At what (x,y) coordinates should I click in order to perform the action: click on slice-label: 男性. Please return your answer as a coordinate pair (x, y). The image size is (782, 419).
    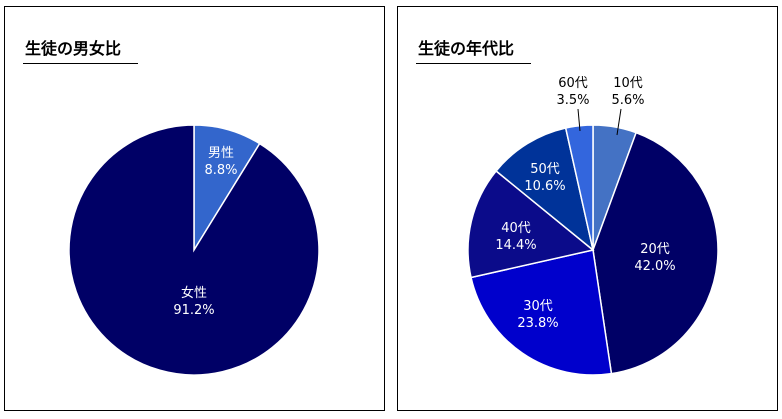
    Looking at the image, I should click on (221, 153).